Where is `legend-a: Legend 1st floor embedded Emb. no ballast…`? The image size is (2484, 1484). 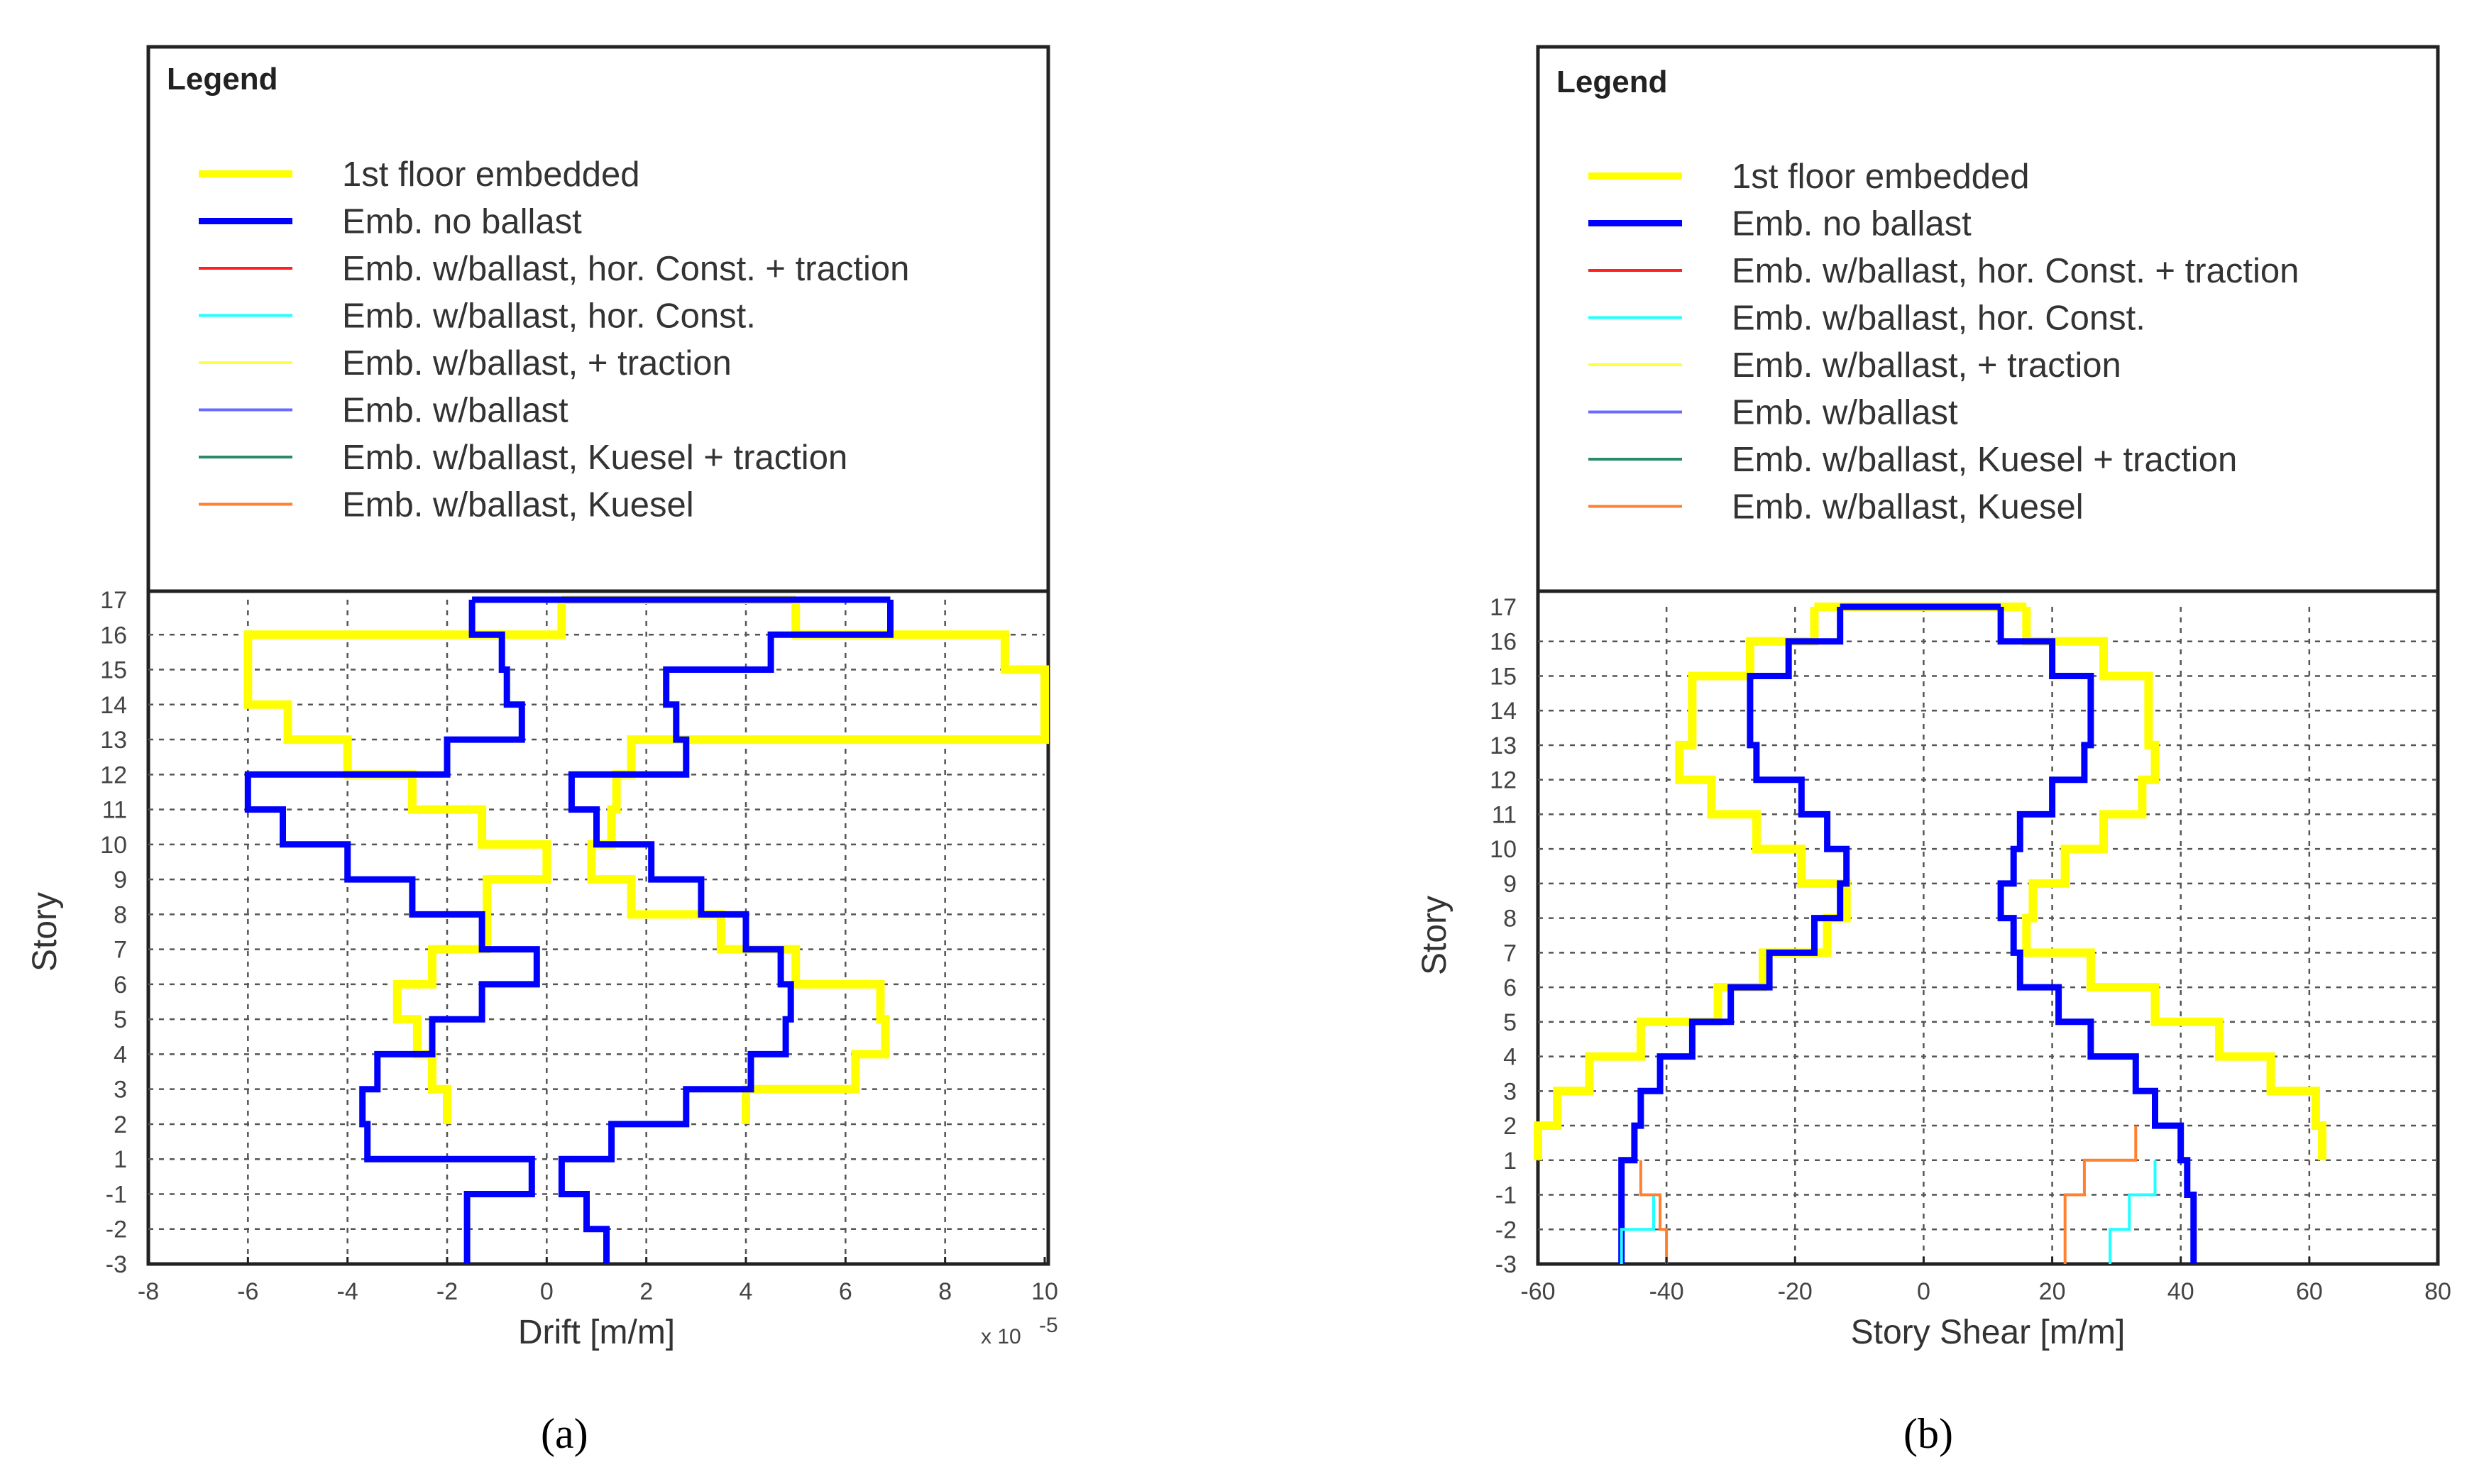
legend-a: Legend 1st floor embedded Emb. no ballast… is located at coordinates (538, 293).